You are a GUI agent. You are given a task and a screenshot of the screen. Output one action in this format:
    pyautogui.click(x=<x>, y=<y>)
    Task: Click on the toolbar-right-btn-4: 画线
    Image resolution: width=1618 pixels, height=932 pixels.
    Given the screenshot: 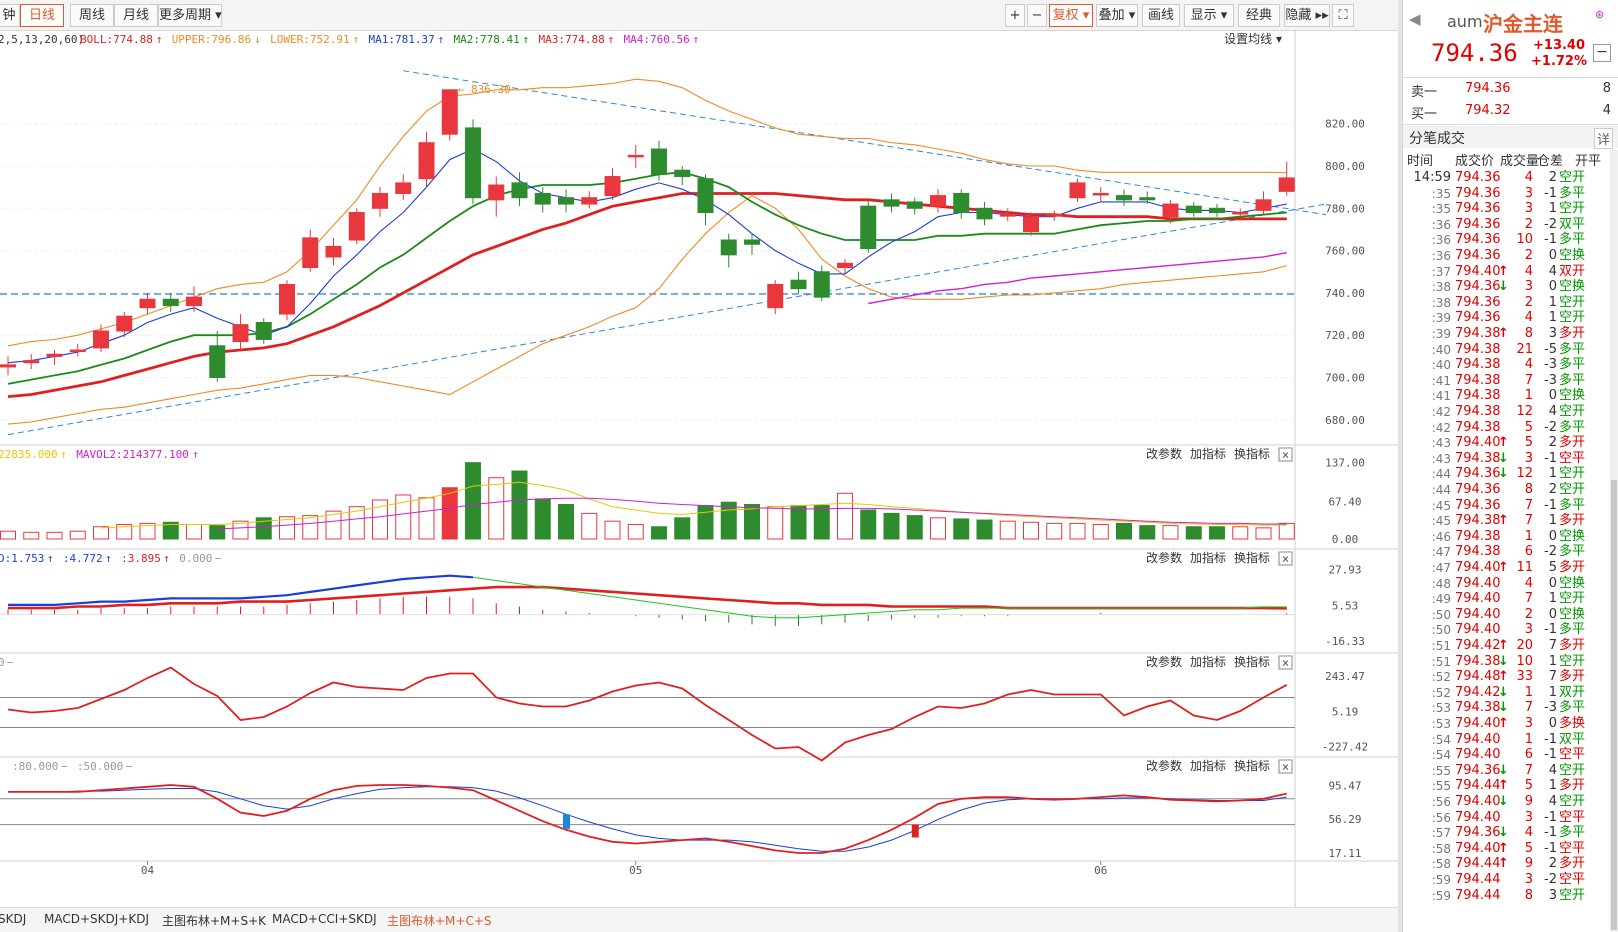 What is the action you would take?
    pyautogui.click(x=1161, y=15)
    